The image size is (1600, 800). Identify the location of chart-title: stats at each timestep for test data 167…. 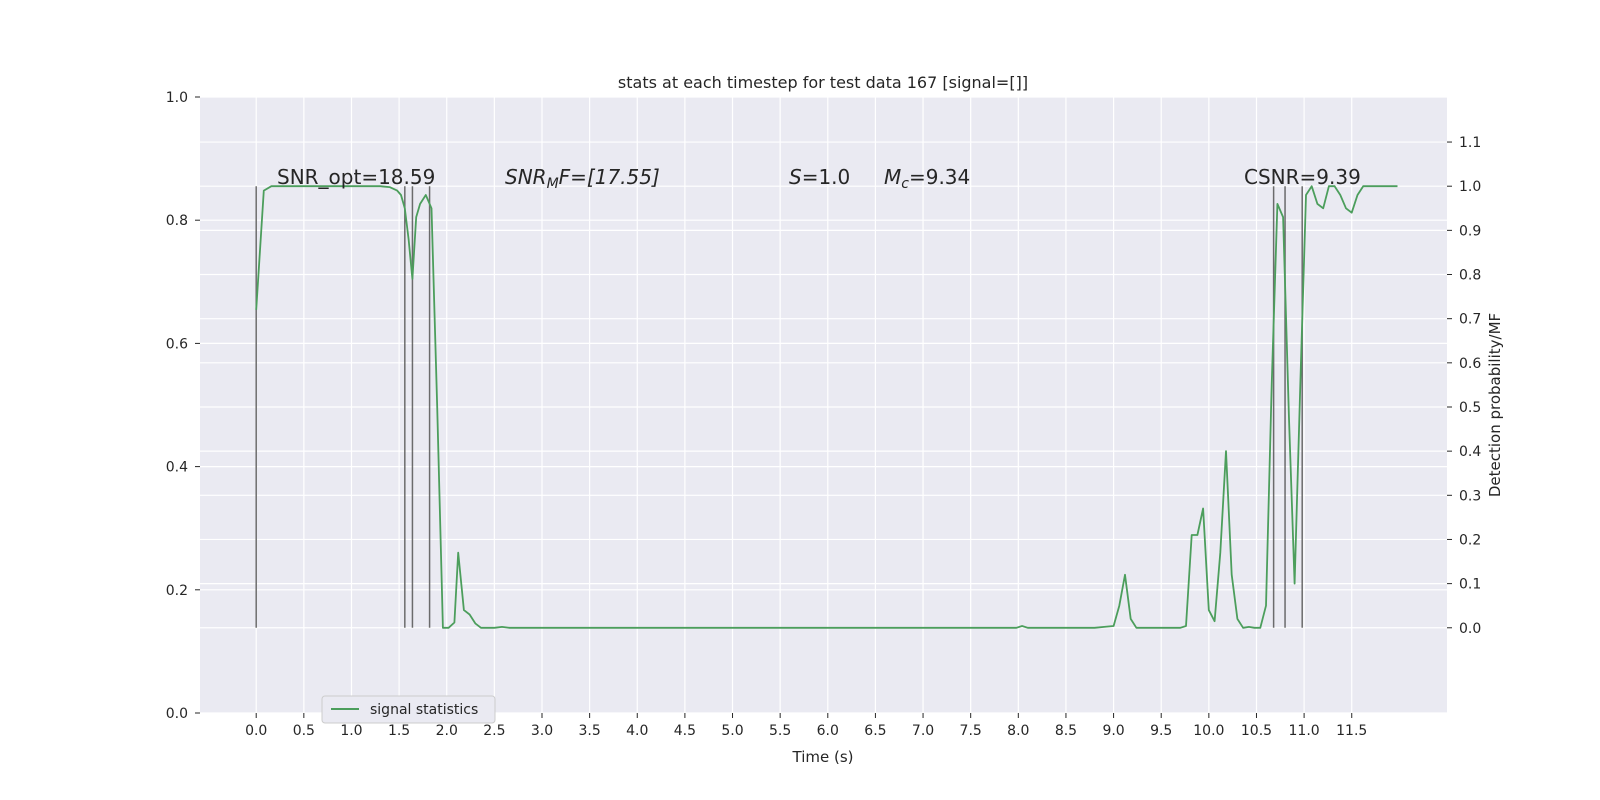
(823, 82).